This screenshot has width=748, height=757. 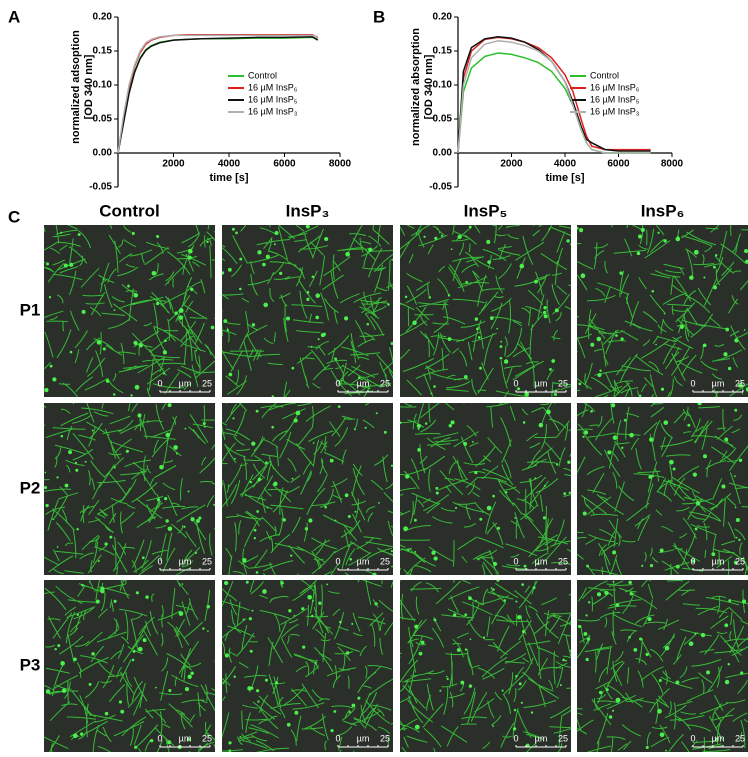 What do you see at coordinates (14, 16) in the screenshot?
I see `panel-label: A` at bounding box center [14, 16].